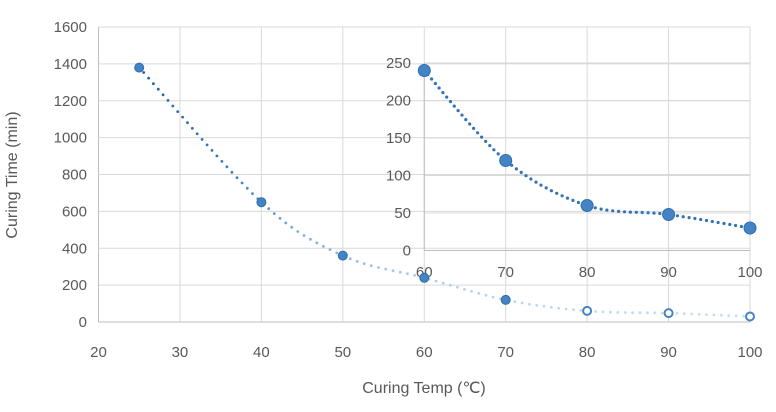 The image size is (776, 412). Describe the element at coordinates (261, 352) in the screenshot. I see `main-x-tick-label: 40` at that location.